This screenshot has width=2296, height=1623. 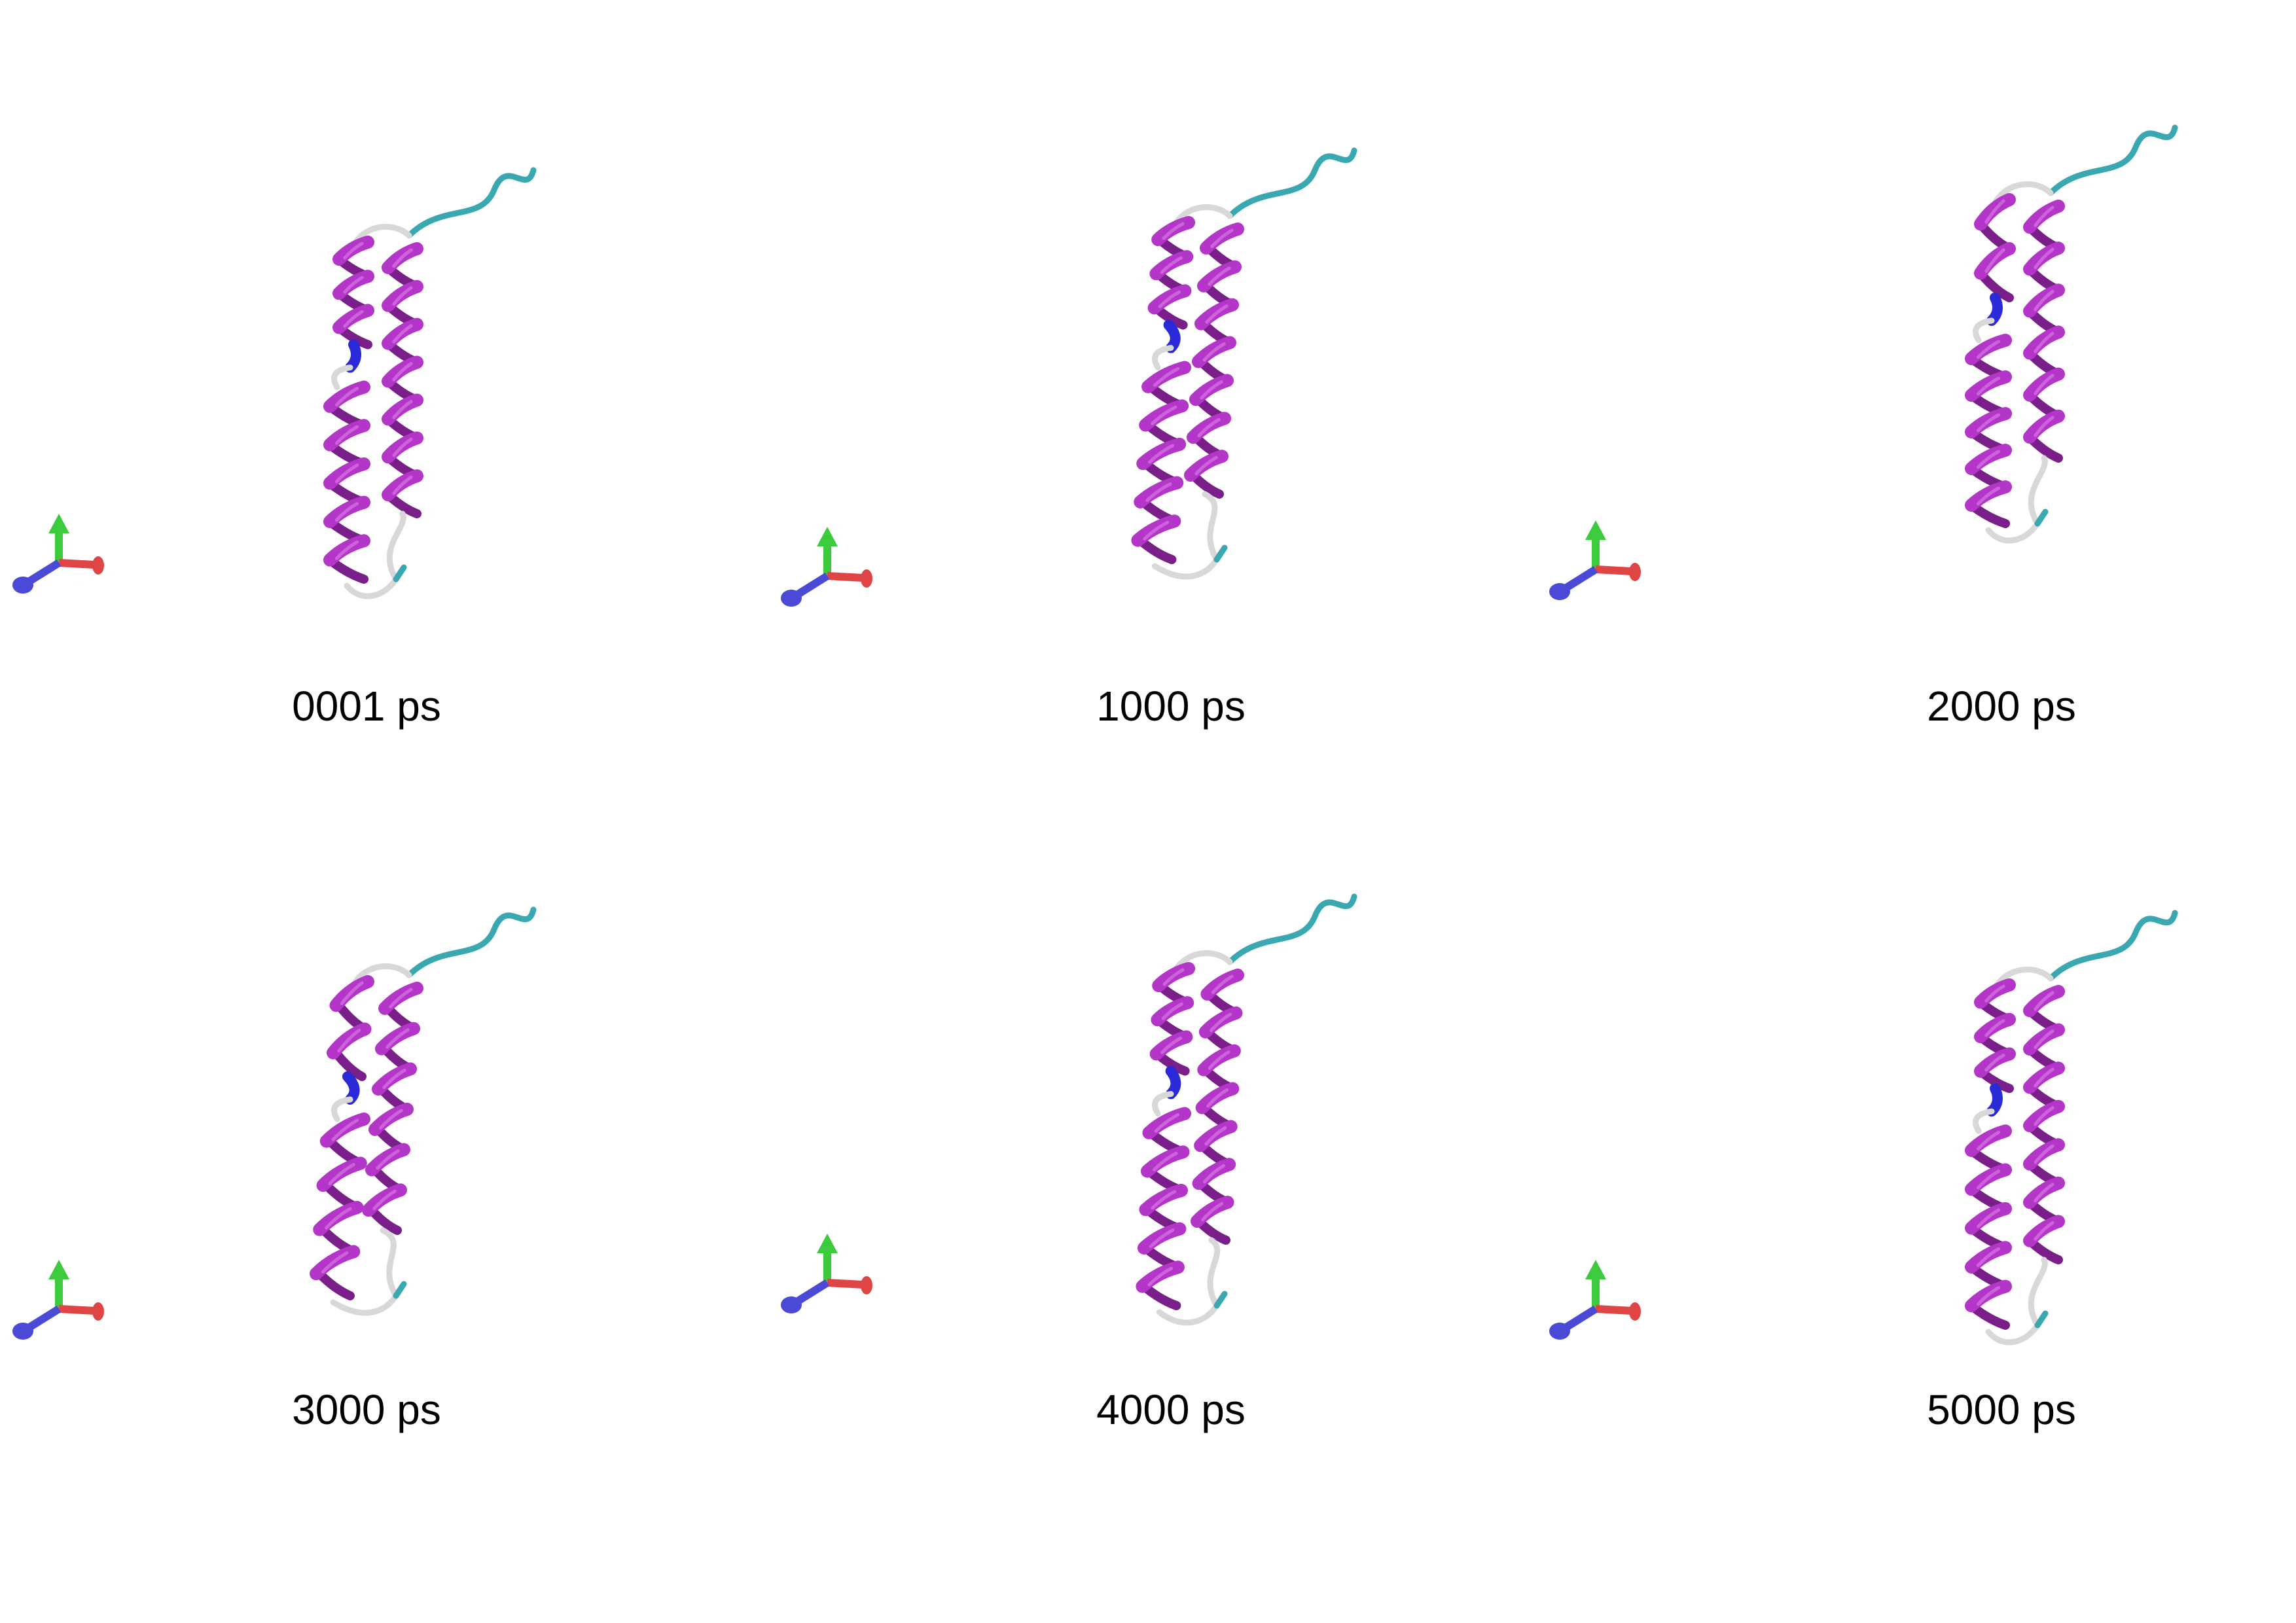 I want to click on snapshot-panel: 1000 ps, so click(x=1147, y=365).